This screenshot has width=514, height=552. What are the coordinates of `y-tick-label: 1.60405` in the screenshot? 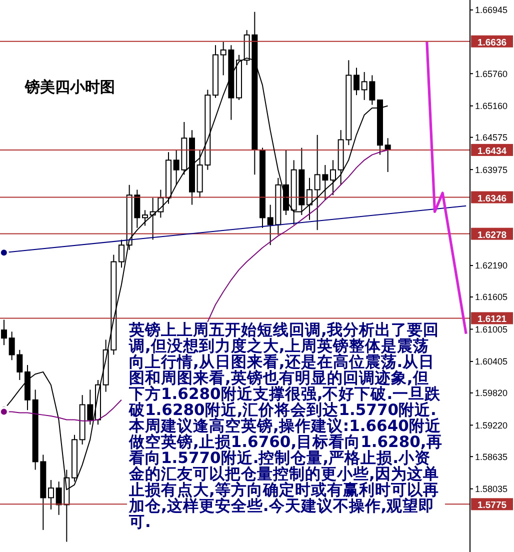 It's located at (491, 361).